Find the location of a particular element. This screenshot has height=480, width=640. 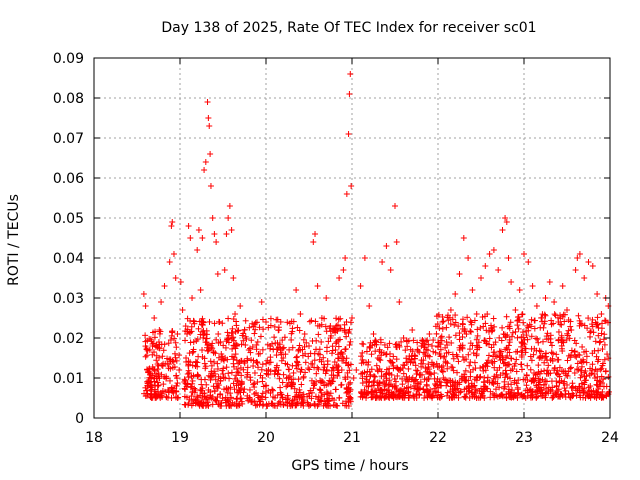

y-tick-label: 0.02 is located at coordinates (68, 339).